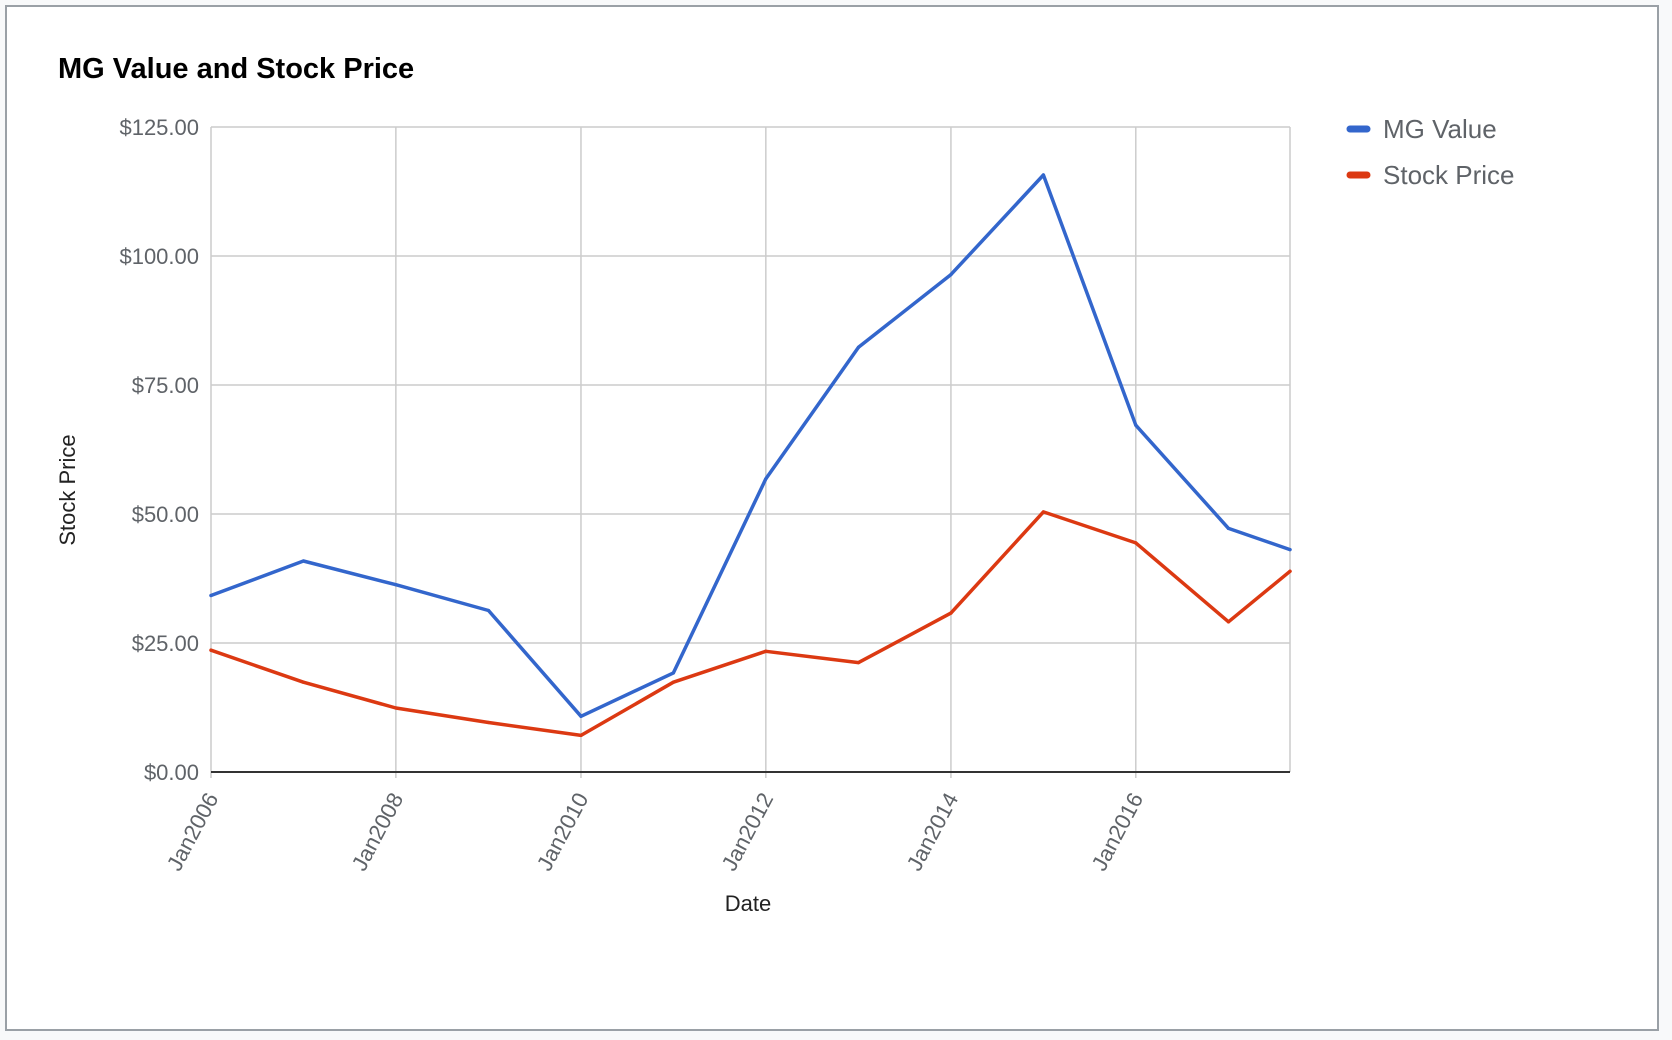 The width and height of the screenshot is (1672, 1040). Describe the element at coordinates (750, 624) in the screenshot. I see `series-line-stock-price` at that location.